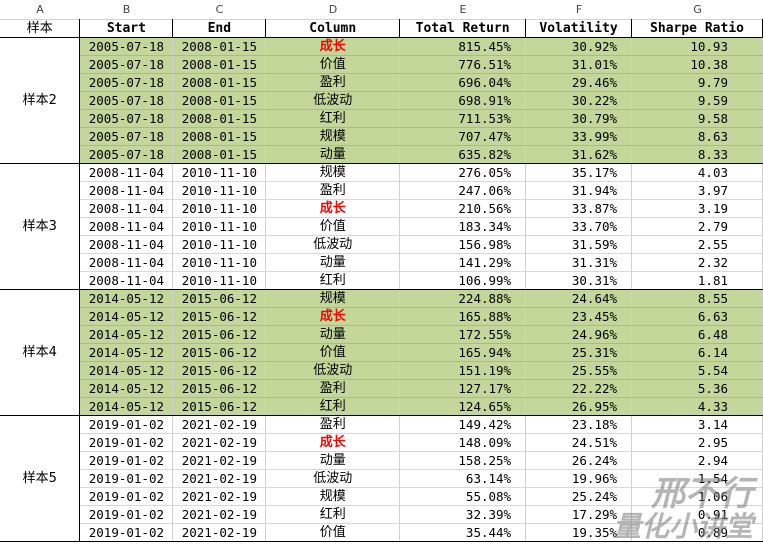 This screenshot has width=763, height=548. What do you see at coordinates (40, 28) in the screenshot?
I see `header-corner-cell: 样本` at bounding box center [40, 28].